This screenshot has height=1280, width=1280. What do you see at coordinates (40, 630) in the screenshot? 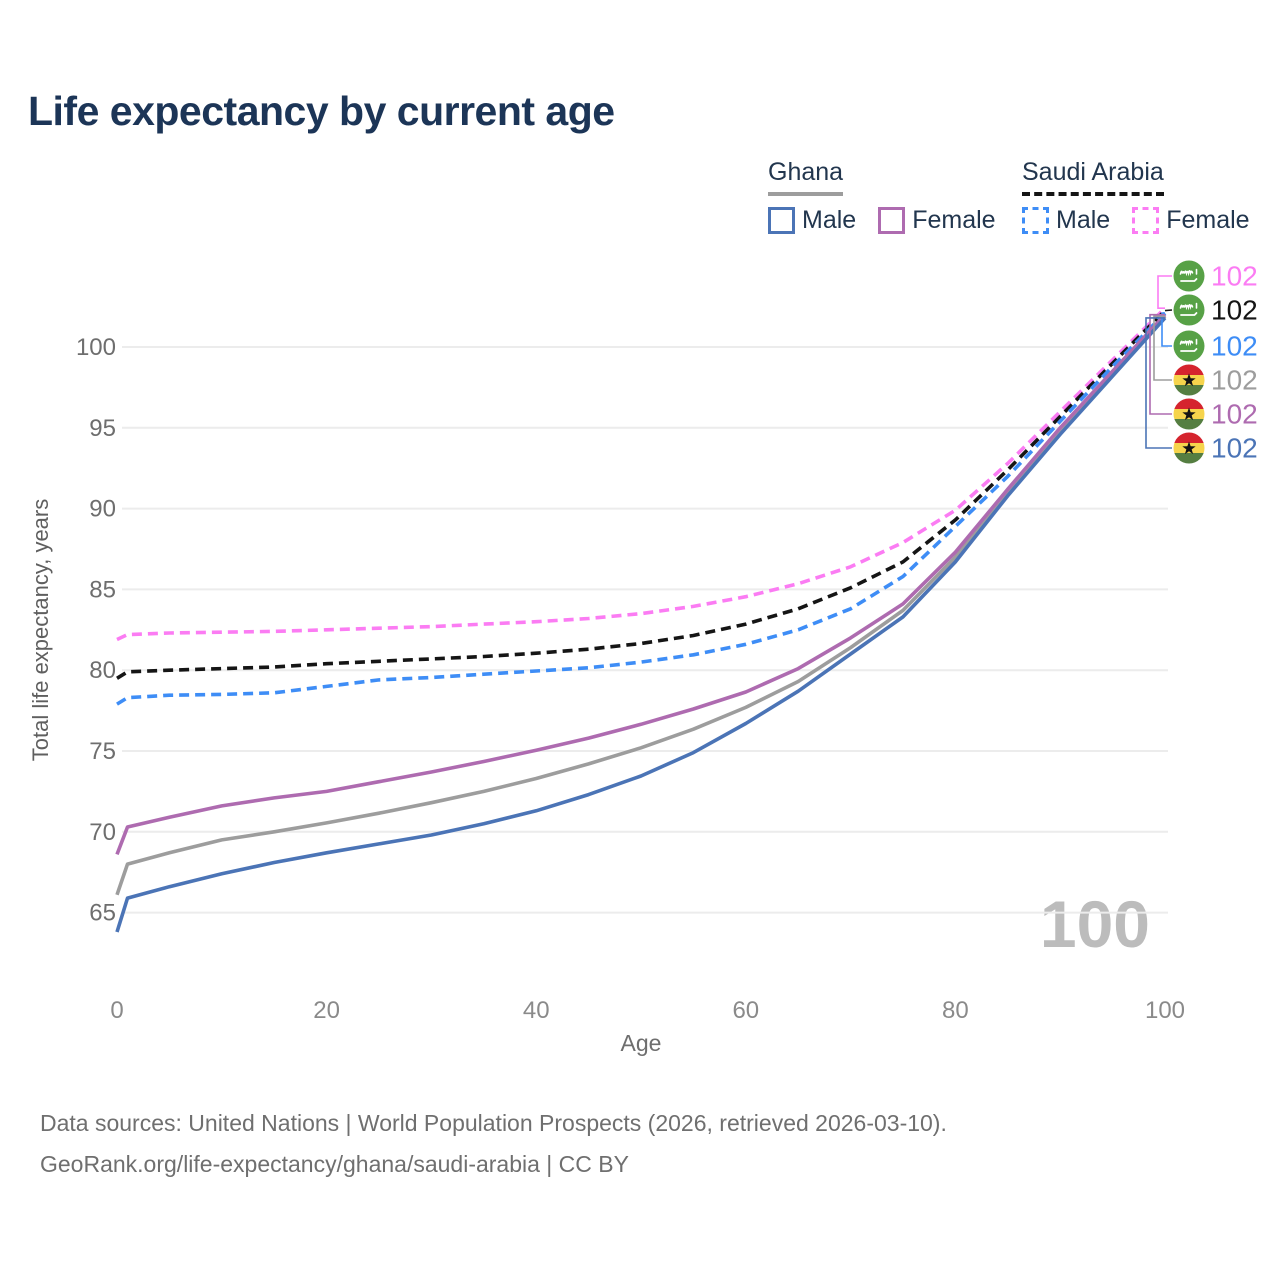
I see `y-axis-title: Total life expectancy, years` at bounding box center [40, 630].